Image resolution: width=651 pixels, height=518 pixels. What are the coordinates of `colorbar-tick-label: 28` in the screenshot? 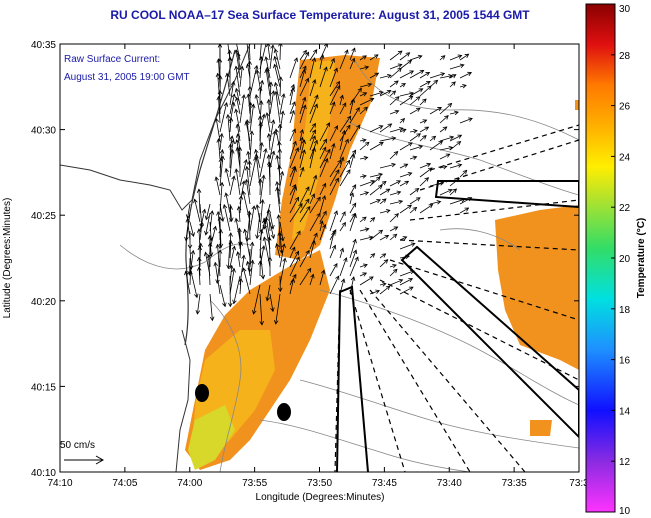 It's located at (625, 56).